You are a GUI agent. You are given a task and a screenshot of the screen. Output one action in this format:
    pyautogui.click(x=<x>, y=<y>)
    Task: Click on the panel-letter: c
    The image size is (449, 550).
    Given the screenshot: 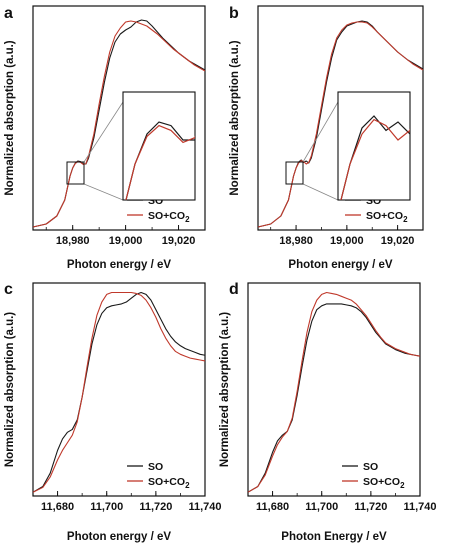 What is the action you would take?
    pyautogui.click(x=8, y=289)
    